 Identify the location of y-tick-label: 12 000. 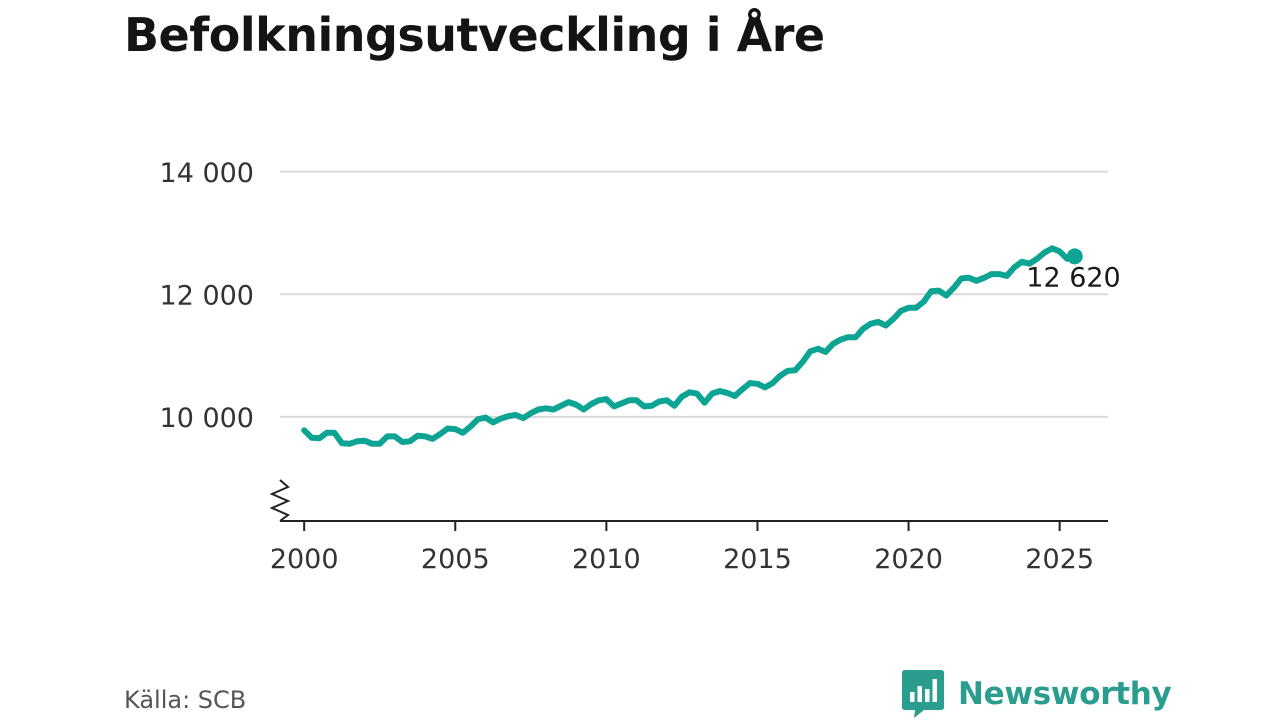
(207, 295).